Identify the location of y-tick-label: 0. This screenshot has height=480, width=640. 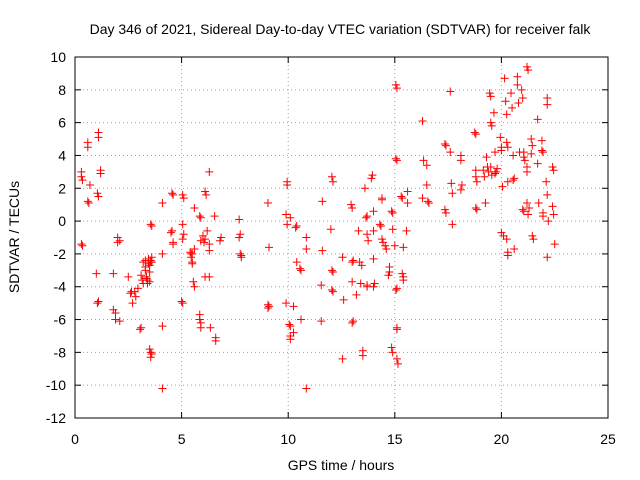
(62, 221).